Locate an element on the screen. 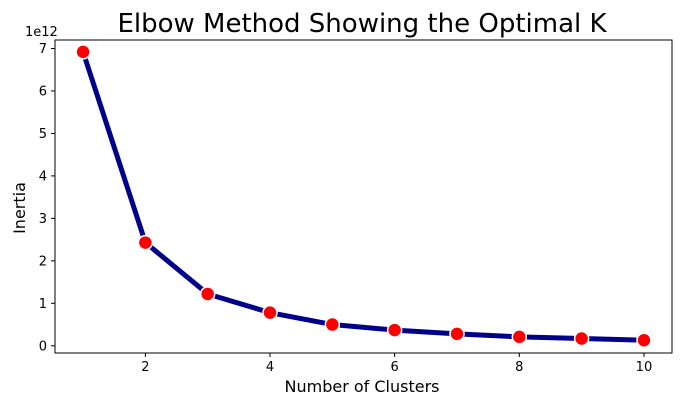  x-tick-label: 8 is located at coordinates (519, 367).